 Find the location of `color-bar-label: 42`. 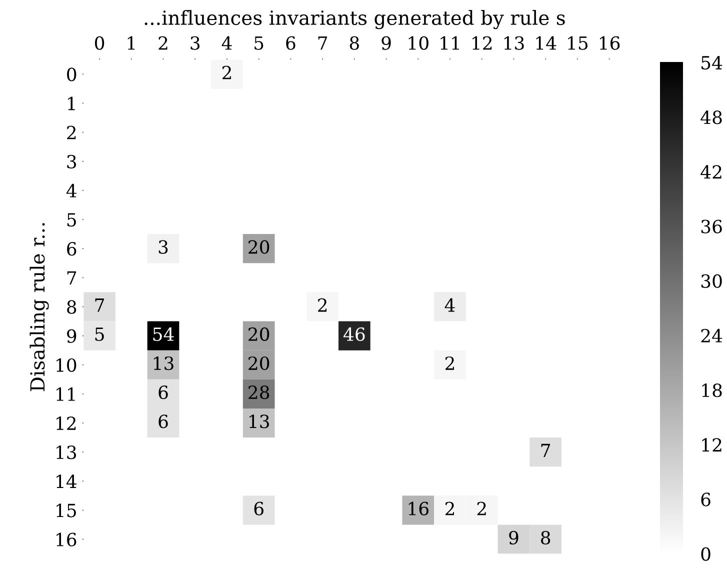

color-bar-label: 42 is located at coordinates (711, 172).